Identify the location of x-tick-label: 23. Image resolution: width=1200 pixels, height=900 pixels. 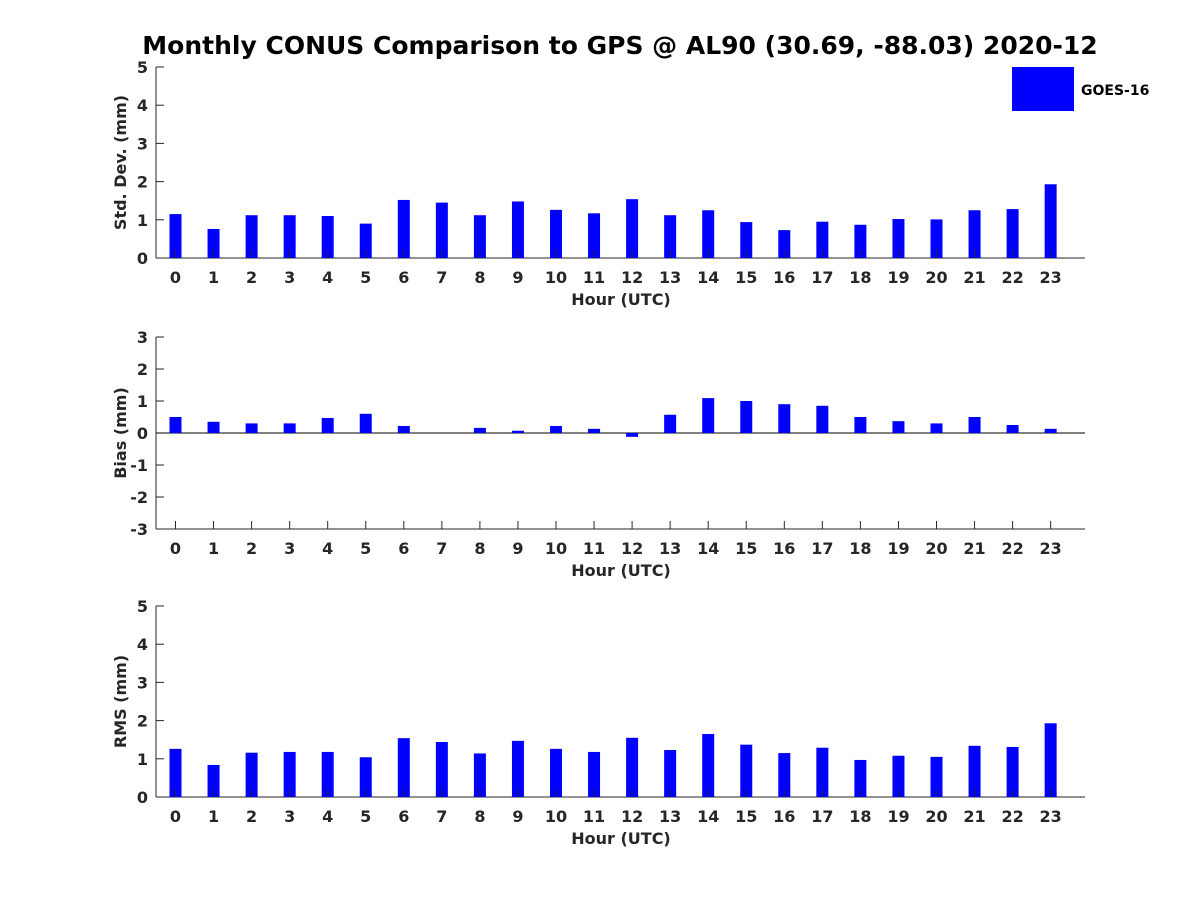
(1051, 277).